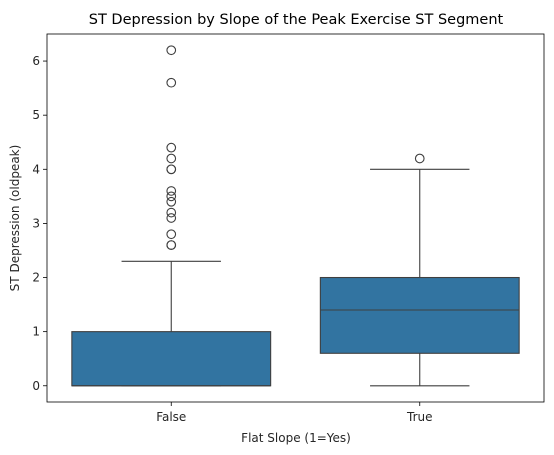 Image resolution: width=554 pixels, height=455 pixels. I want to click on y-tick-label: 1, so click(36, 332).